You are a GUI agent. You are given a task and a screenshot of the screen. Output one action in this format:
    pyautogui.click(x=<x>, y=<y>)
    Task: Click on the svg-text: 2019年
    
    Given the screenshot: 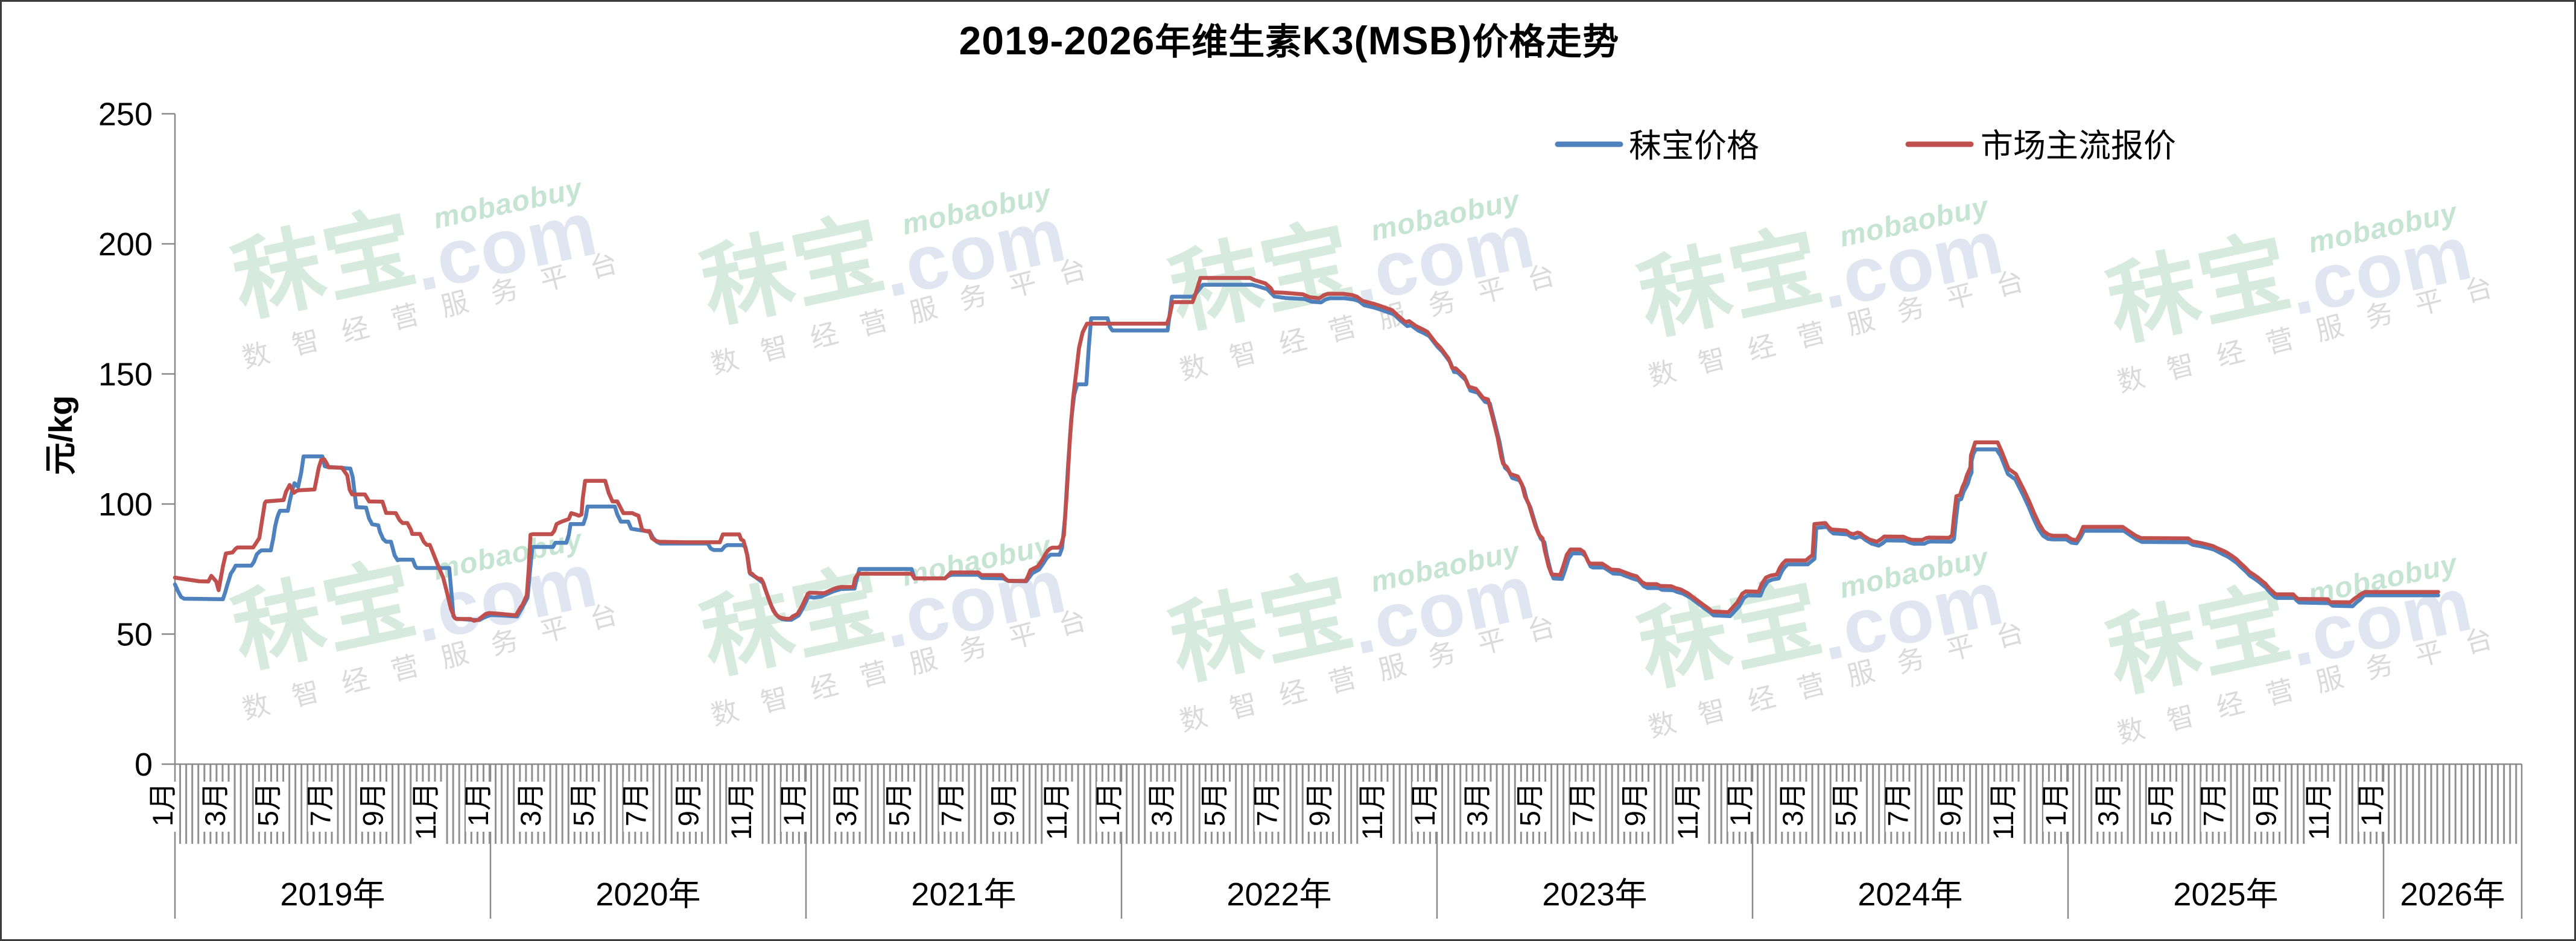 What is the action you would take?
    pyautogui.click(x=332, y=894)
    